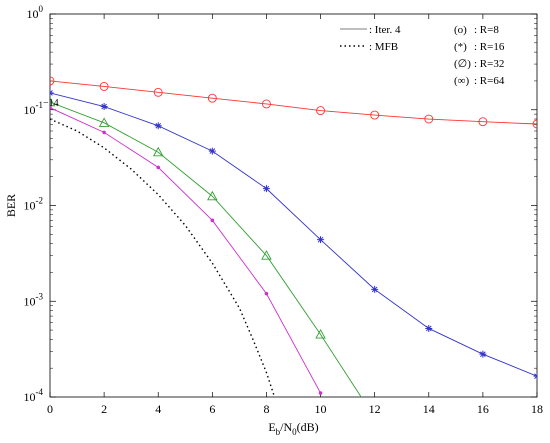 The image size is (550, 443). I want to click on legend-marker-symbol: (*), so click(460, 47).